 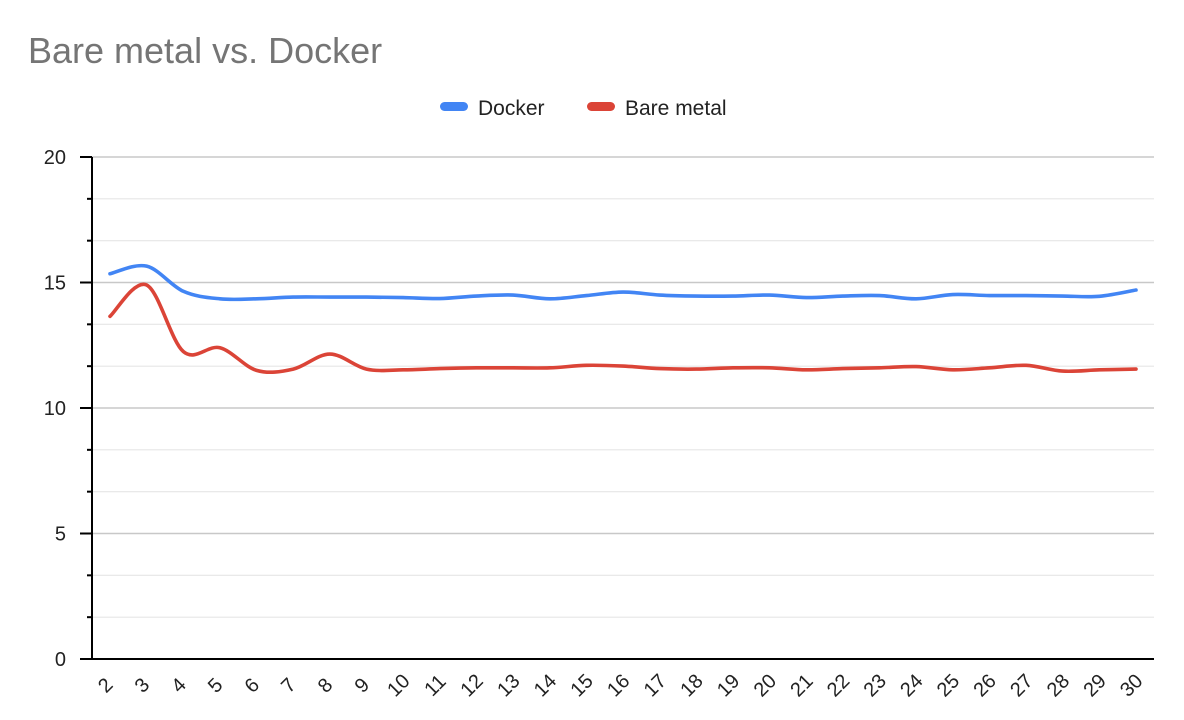 I want to click on x-tick-label: 6, so click(x=252, y=685).